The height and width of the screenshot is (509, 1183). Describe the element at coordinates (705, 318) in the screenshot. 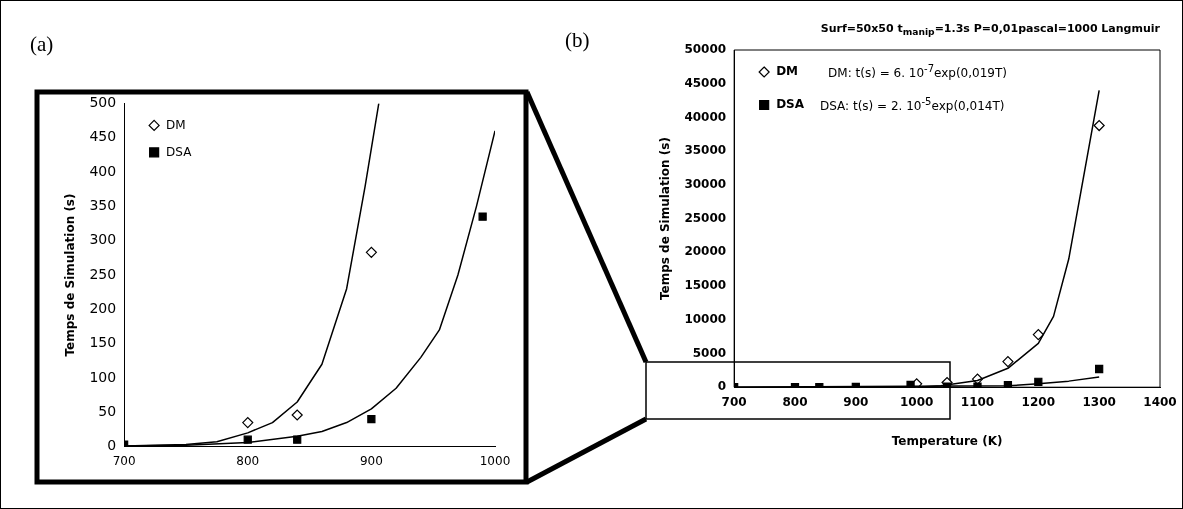

I see `y-tick-label: 10000` at that location.